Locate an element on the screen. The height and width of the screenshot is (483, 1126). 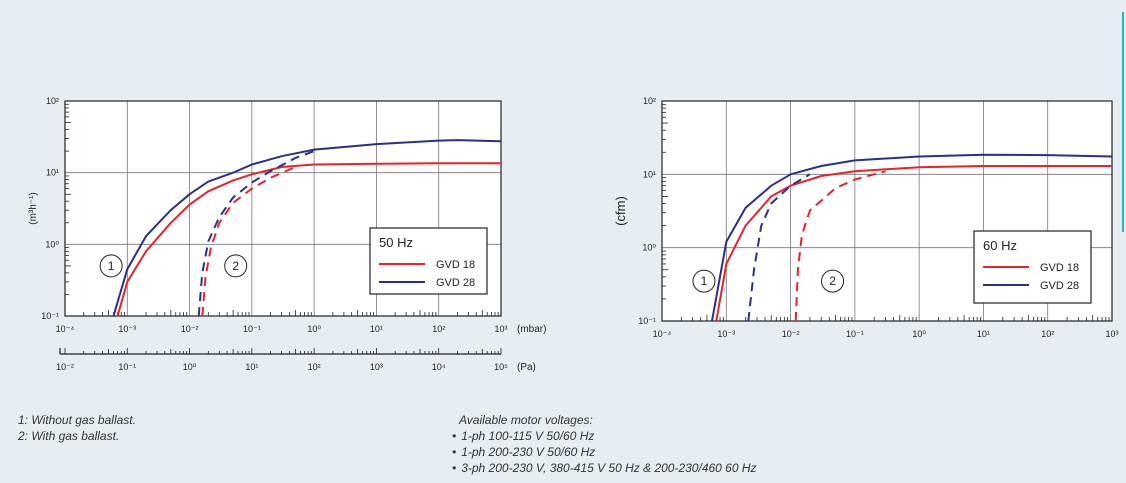
footnote-2: 2: With gas ballast. is located at coordinates (69, 436).